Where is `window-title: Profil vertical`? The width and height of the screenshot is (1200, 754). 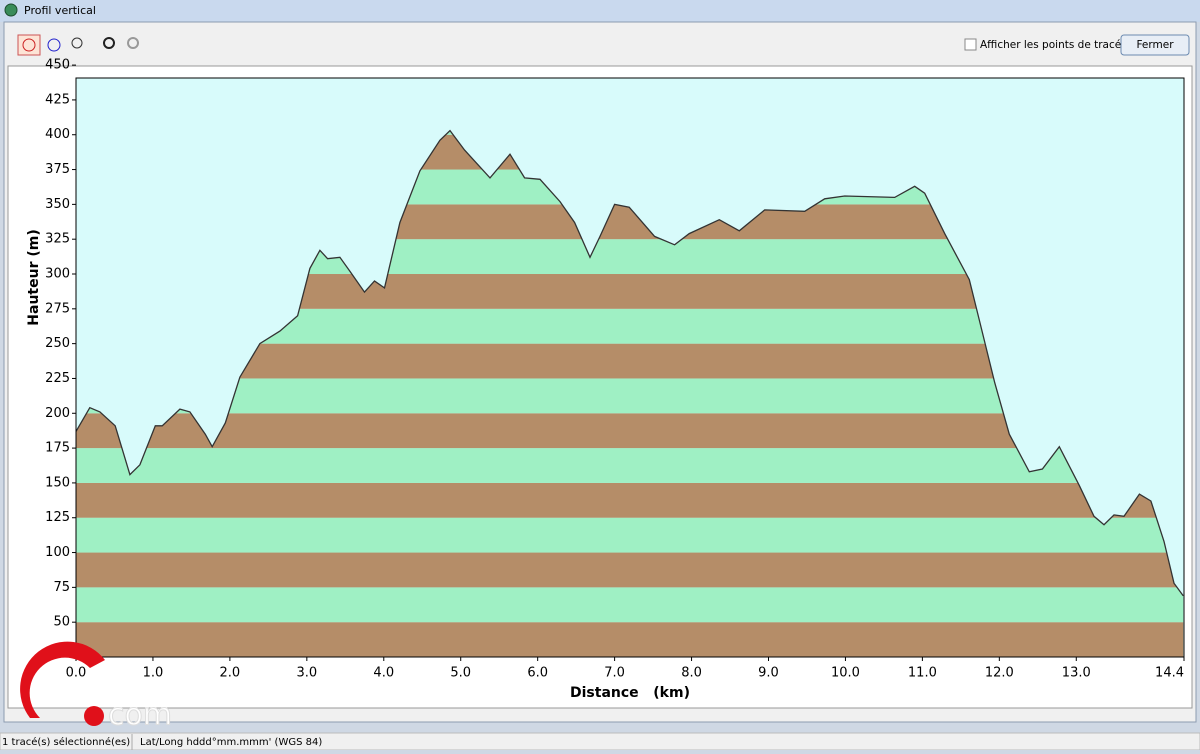 window-title: Profil vertical is located at coordinates (60, 10).